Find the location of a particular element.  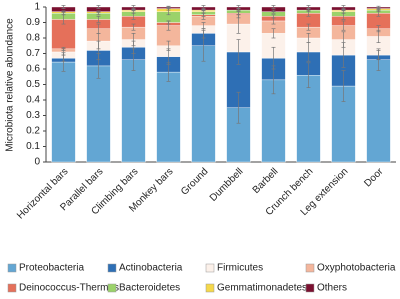

y-tick-label: 1 is located at coordinates (37, 7).